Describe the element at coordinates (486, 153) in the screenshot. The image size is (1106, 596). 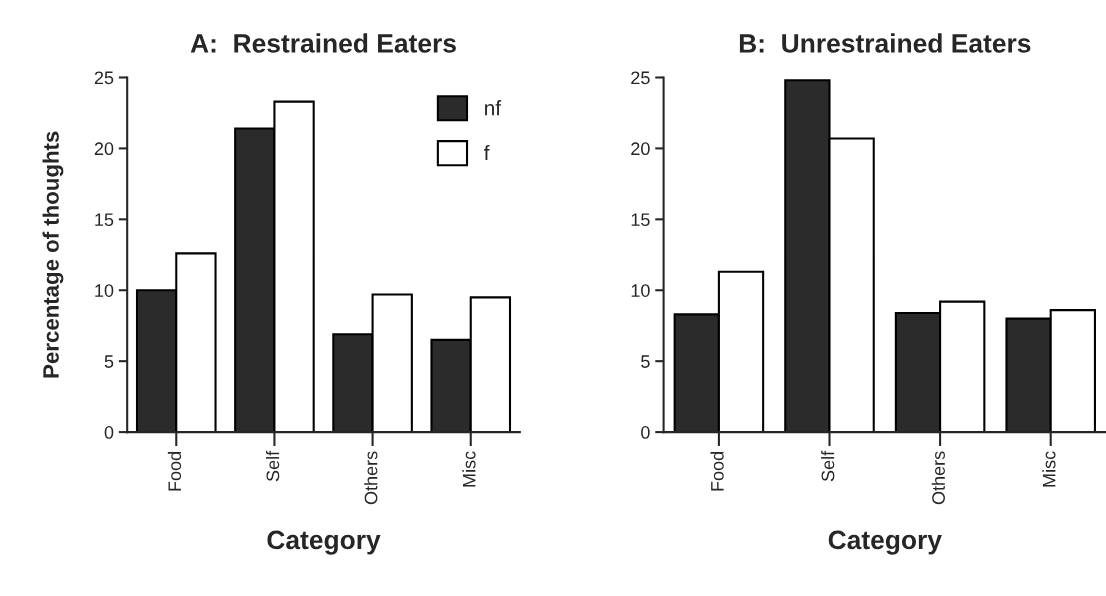
I see `legend-label: f` at that location.